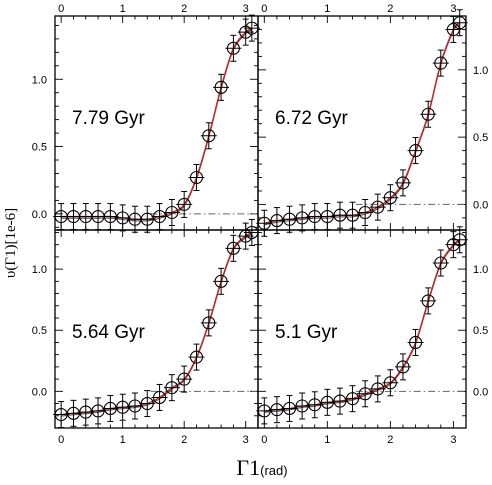 This screenshot has height=485, width=492. Describe the element at coordinates (306, 332) in the screenshot. I see `panel-label: 5.1 Gyr` at that location.